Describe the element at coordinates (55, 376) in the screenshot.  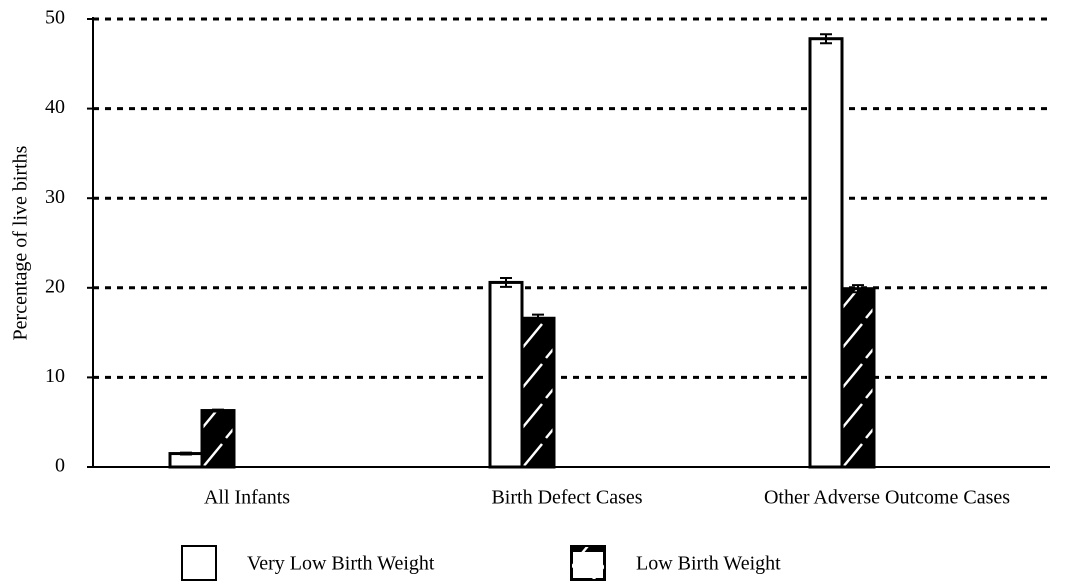
I see `y-tick-label: 10` at that location.